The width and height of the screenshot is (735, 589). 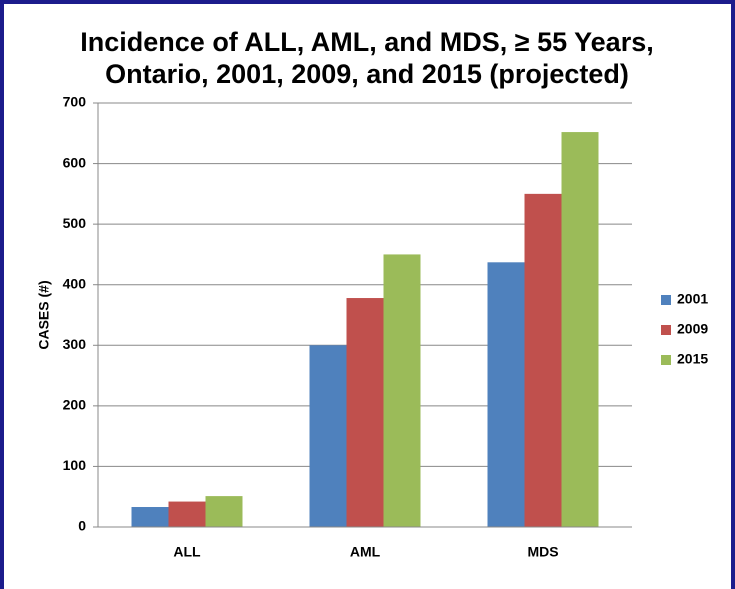 I want to click on legend-label: 2001, so click(x=692, y=299).